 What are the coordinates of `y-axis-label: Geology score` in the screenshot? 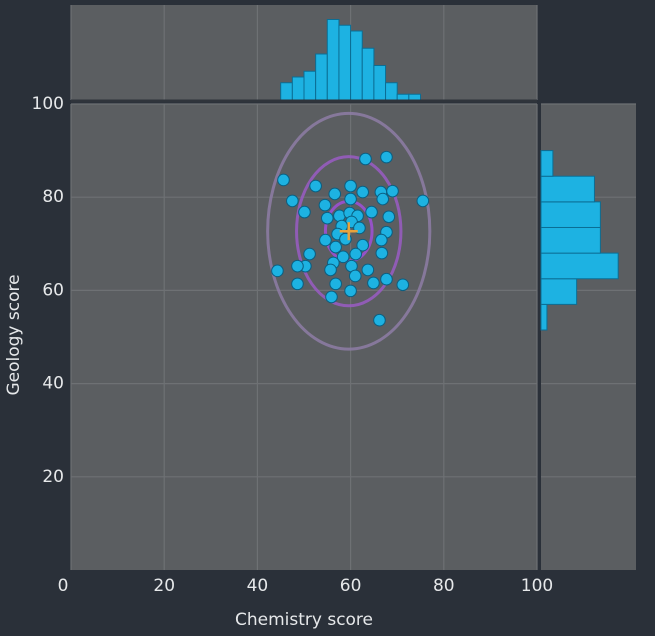 It's located at (14, 334).